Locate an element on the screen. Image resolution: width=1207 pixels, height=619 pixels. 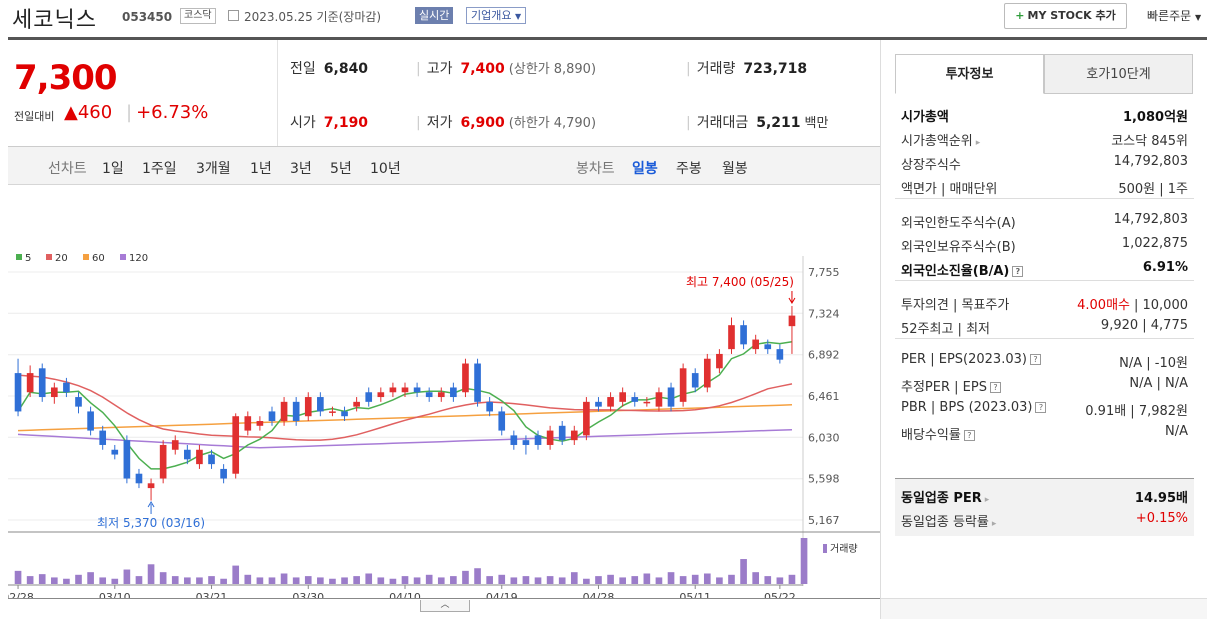
period-5y: 5년 is located at coordinates (341, 169).